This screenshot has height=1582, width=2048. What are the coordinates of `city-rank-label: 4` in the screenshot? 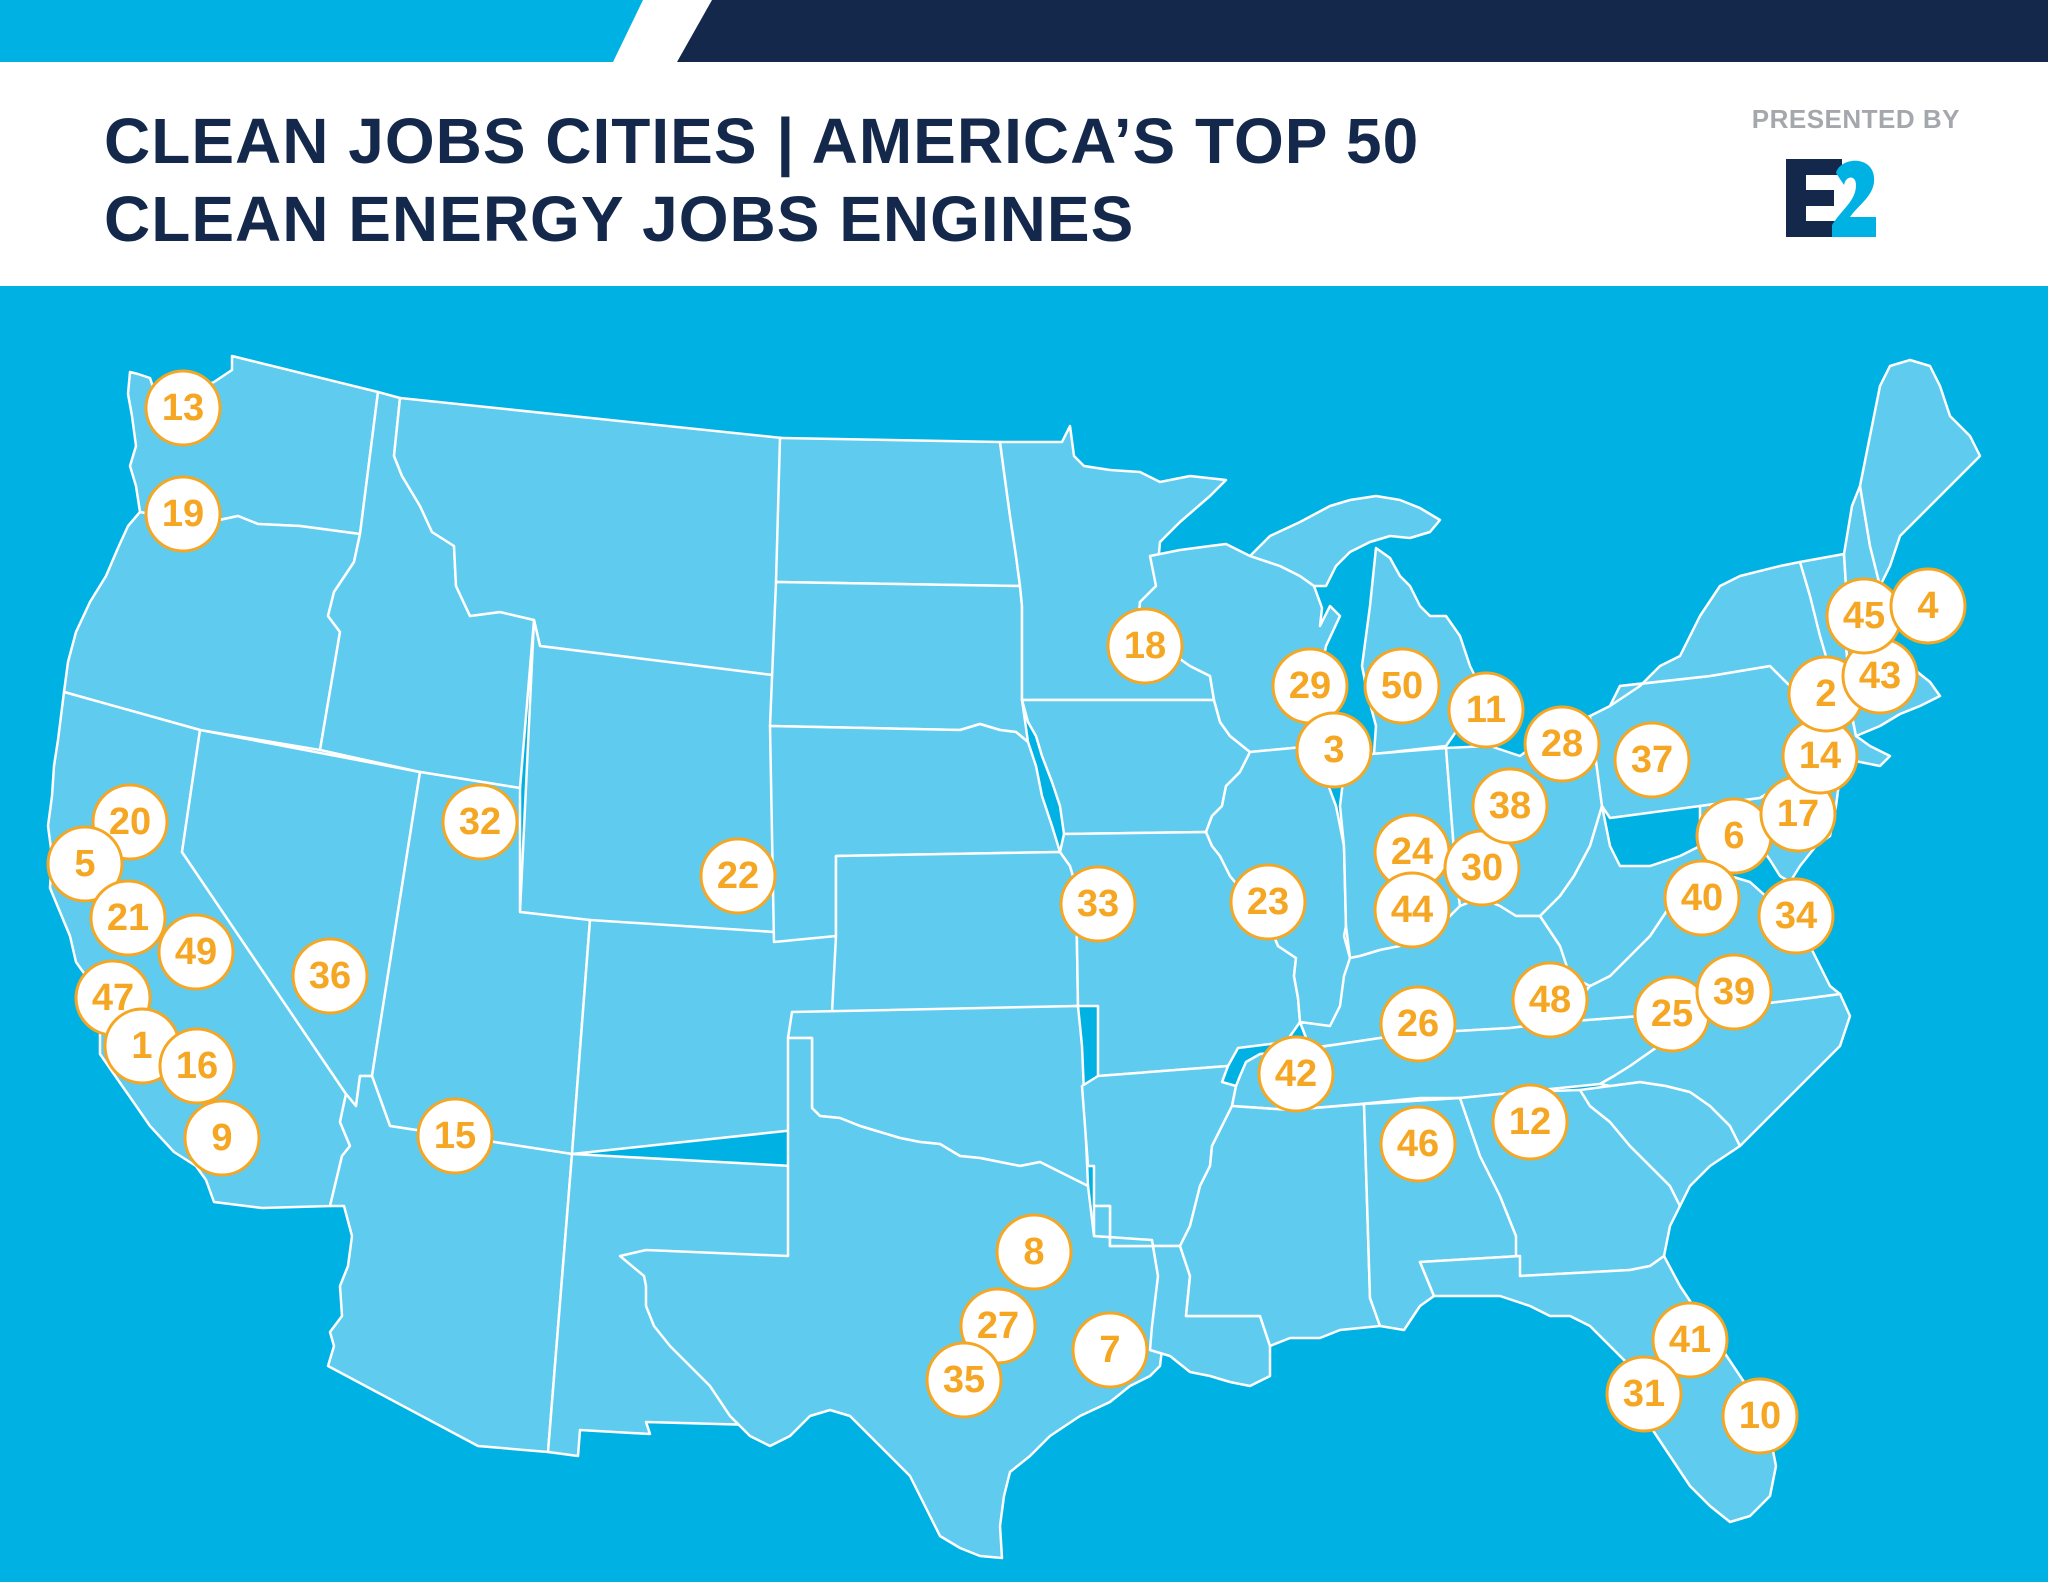 It's located at (1927, 606).